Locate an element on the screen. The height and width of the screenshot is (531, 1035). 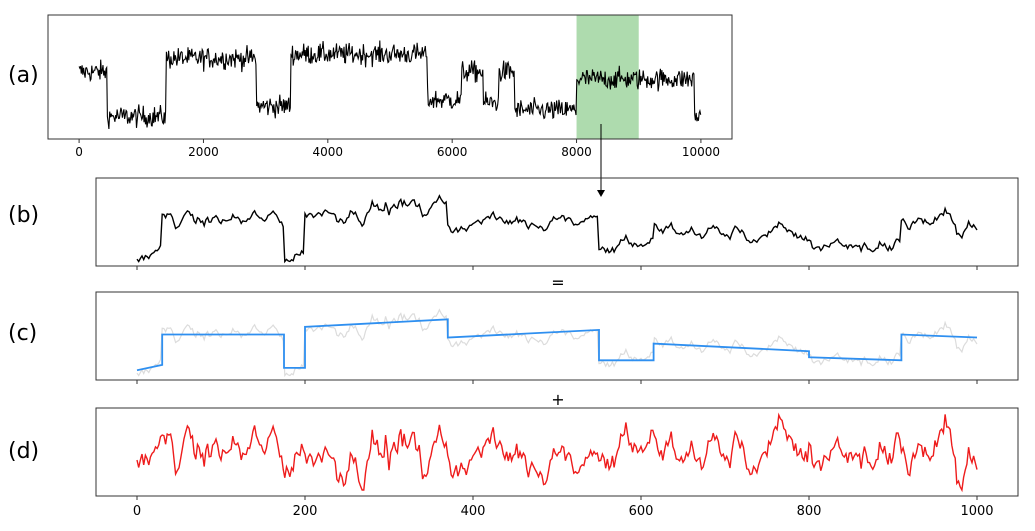
panel-a-x-axis: 0 2000 4000 6000 8000 10000 is located at coordinates (397, 149).